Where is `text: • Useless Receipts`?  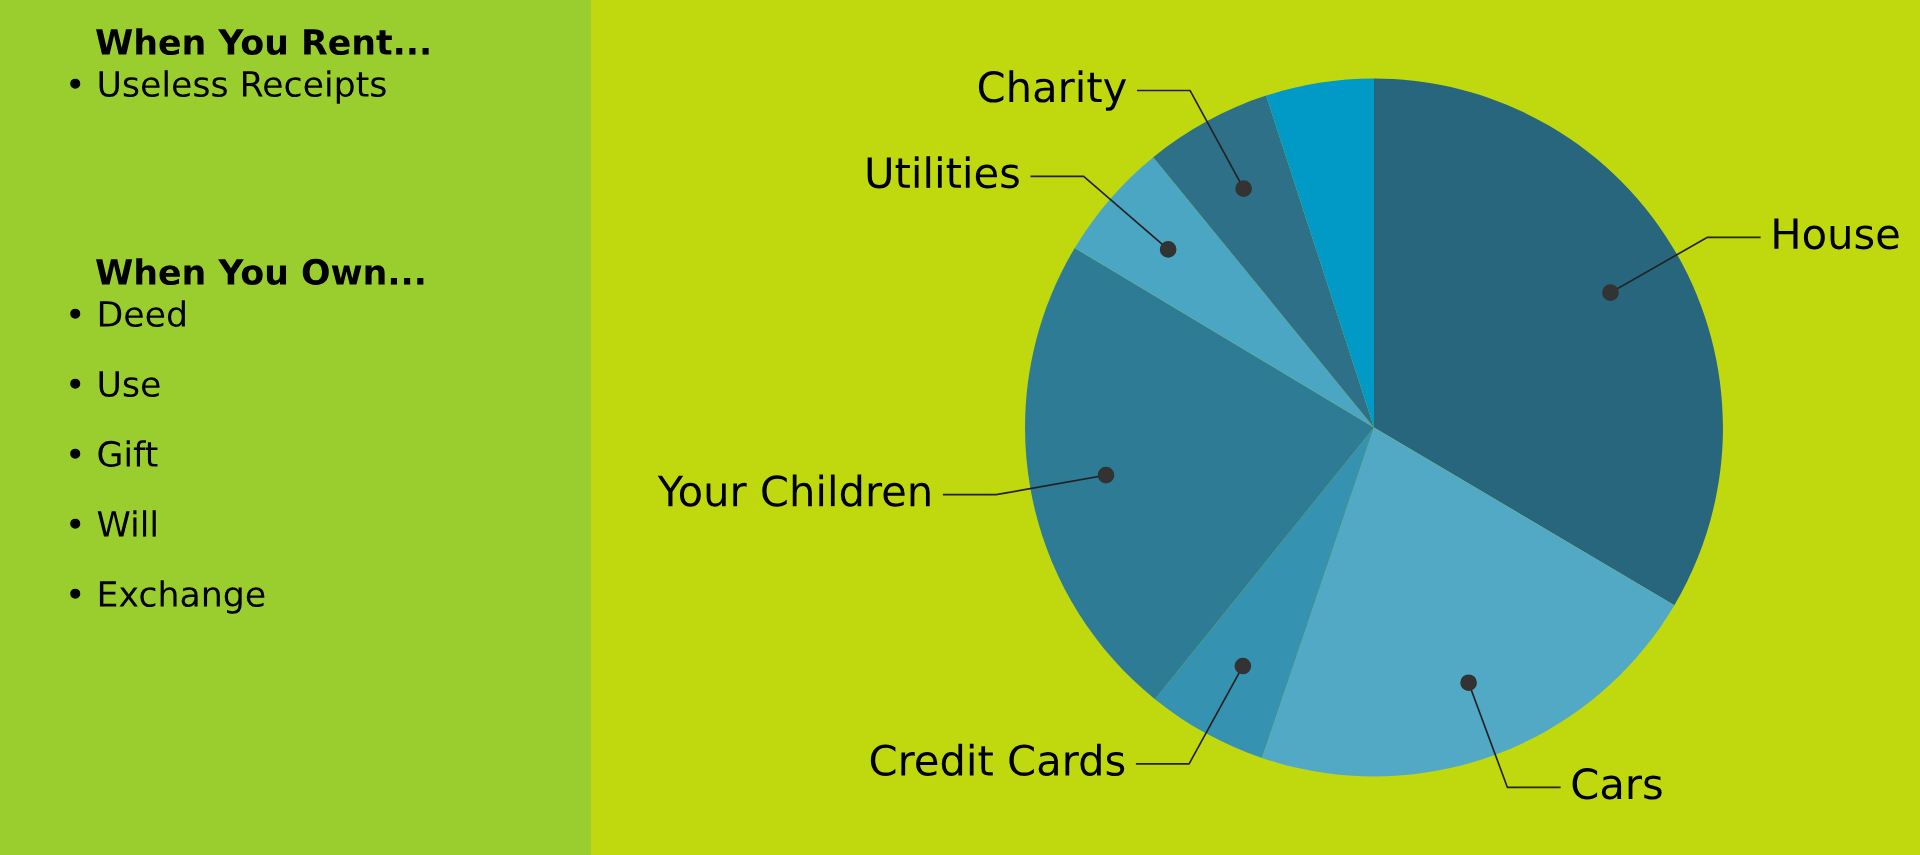 text: • Useless Receipts is located at coordinates (228, 87).